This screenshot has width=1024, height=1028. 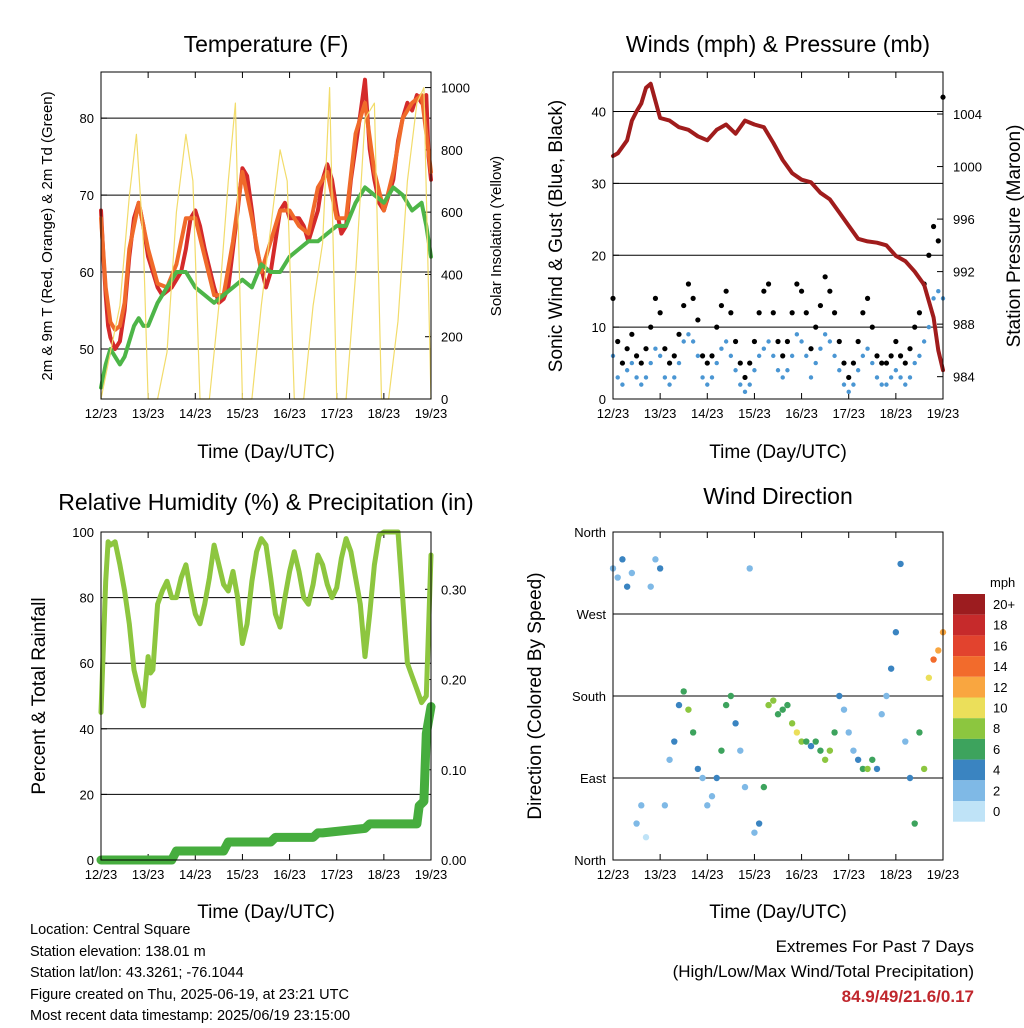 I want to click on x-tick-label: 19/23, so click(x=943, y=874).